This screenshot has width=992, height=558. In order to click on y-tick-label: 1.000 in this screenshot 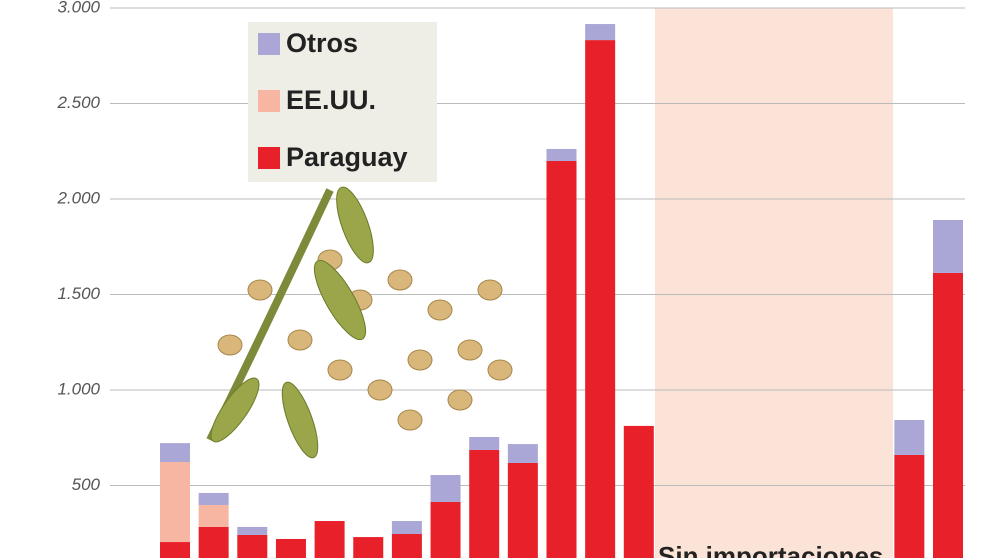, I will do `click(78, 388)`.